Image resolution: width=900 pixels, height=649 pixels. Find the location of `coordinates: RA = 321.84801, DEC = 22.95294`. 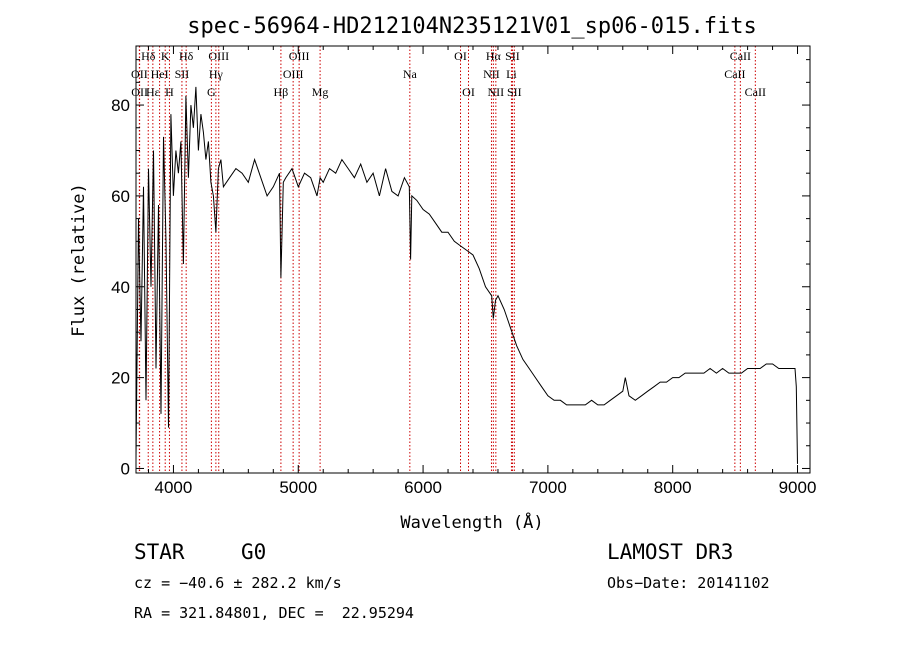

coordinates: RA = 321.84801, DEC = 22.95294 is located at coordinates (274, 613).